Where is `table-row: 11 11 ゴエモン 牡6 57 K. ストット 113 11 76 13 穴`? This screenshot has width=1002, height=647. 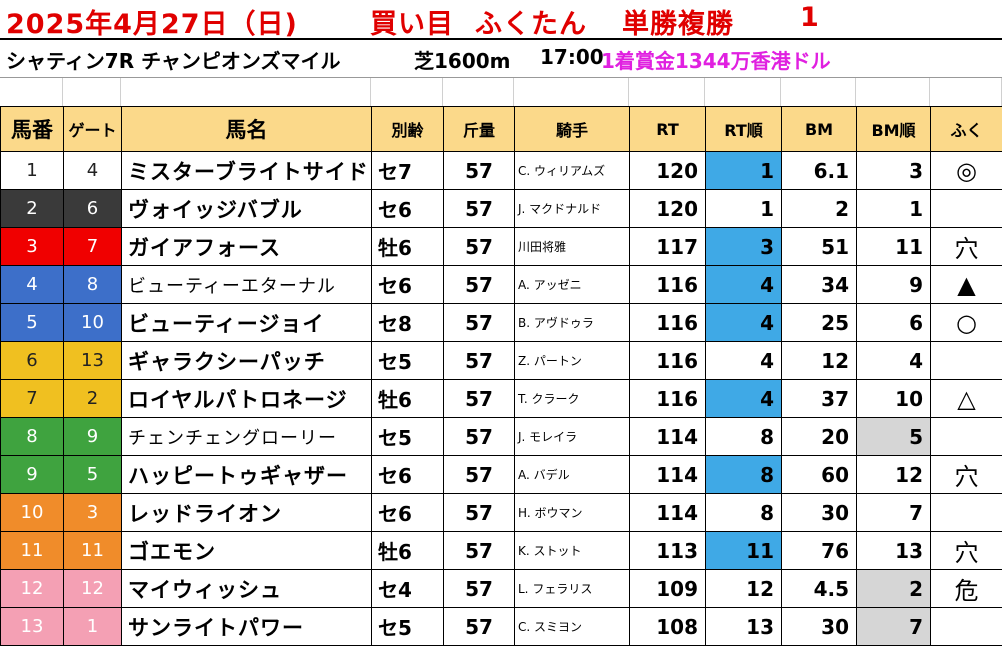
table-row: 11 11 ゴエモン 牡6 57 K. ストット 113 11 76 13 穴 is located at coordinates (501, 550).